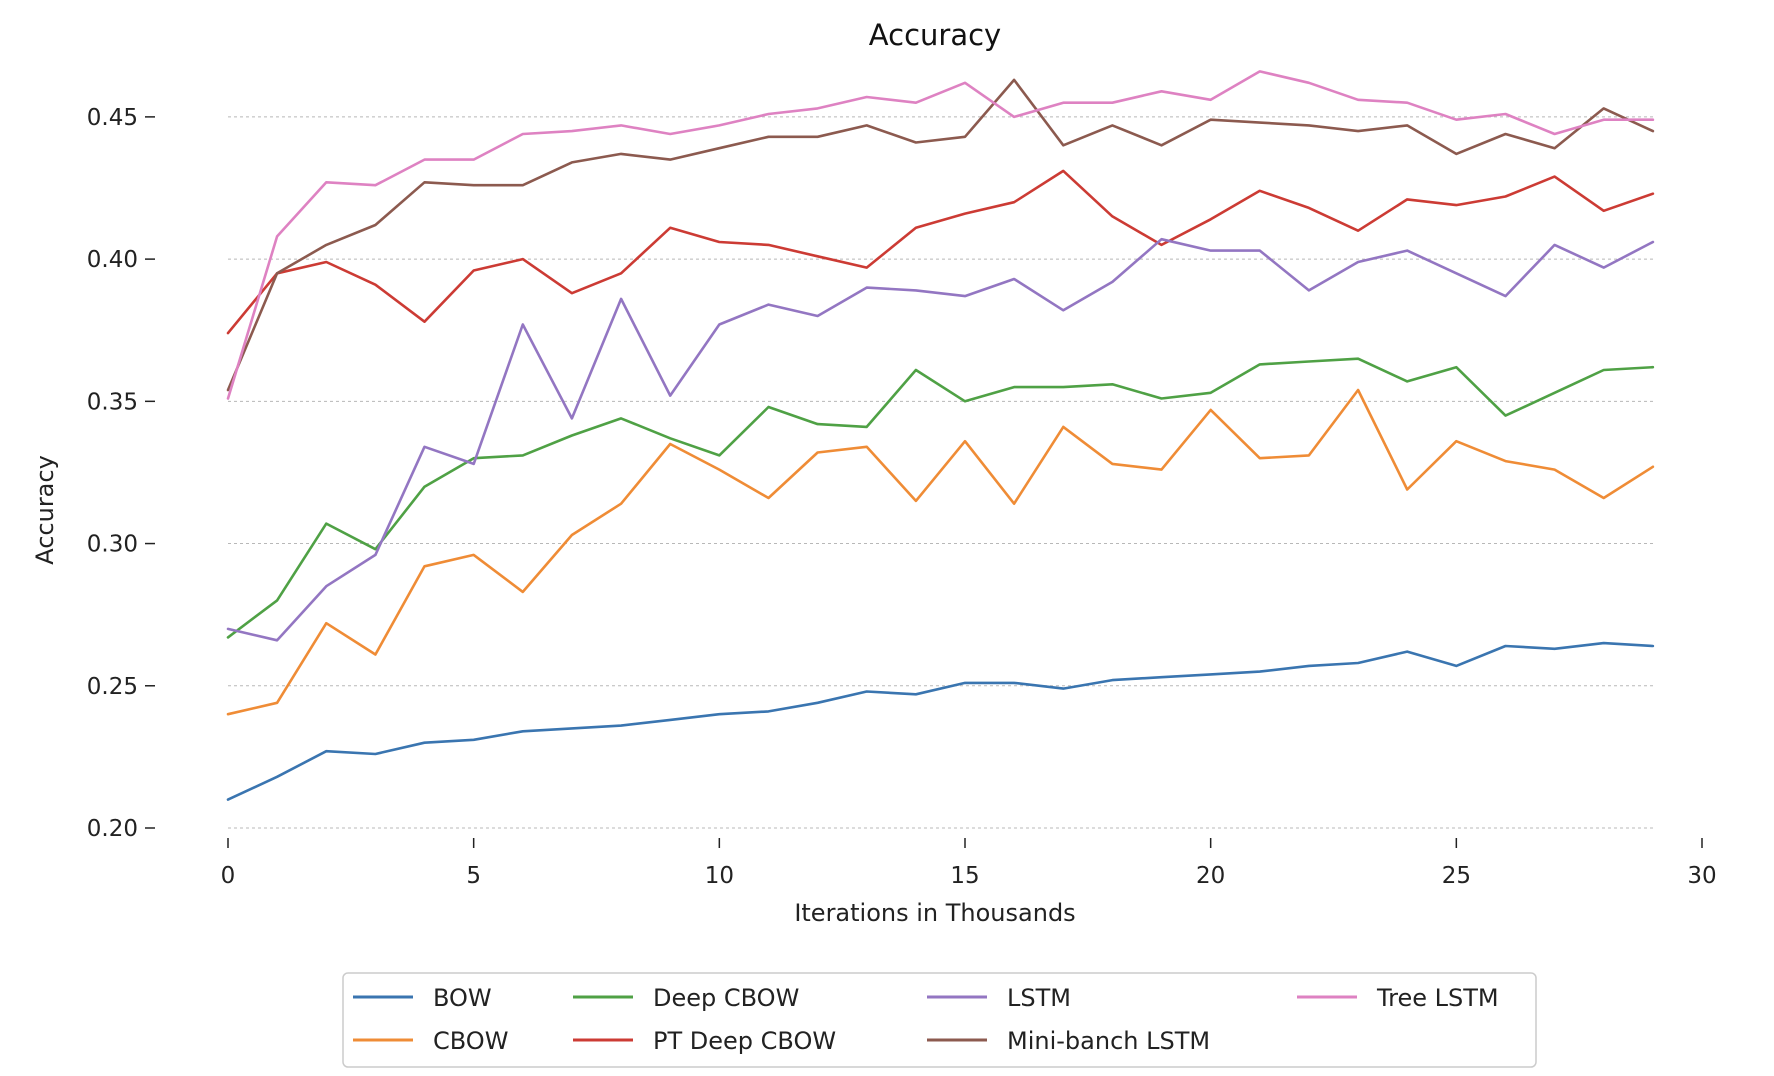 The width and height of the screenshot is (1774, 1076). I want to click on x-tick-label: 0, so click(228, 876).